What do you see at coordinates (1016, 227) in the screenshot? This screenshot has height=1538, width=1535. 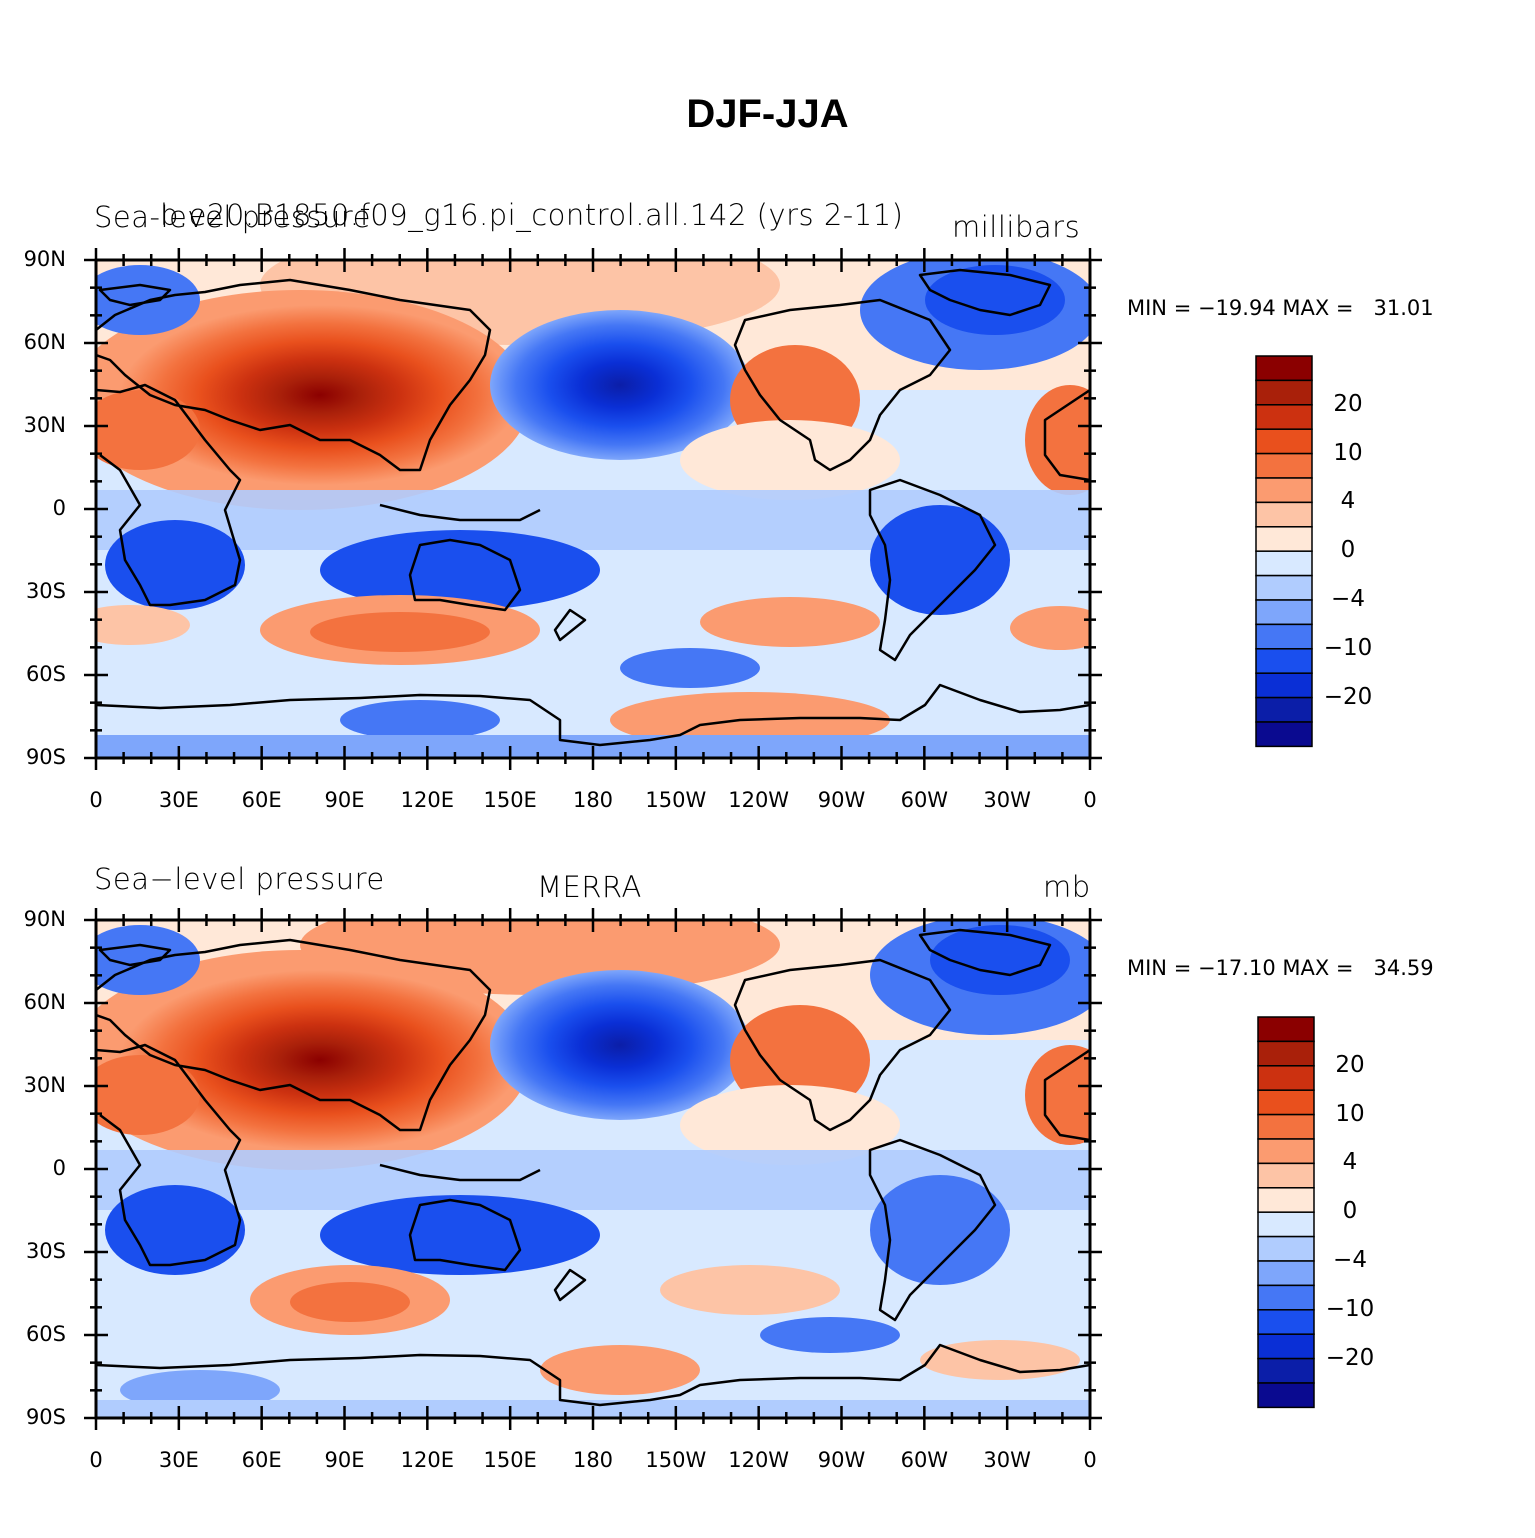 I see `panel1-right-label: millibars` at bounding box center [1016, 227].